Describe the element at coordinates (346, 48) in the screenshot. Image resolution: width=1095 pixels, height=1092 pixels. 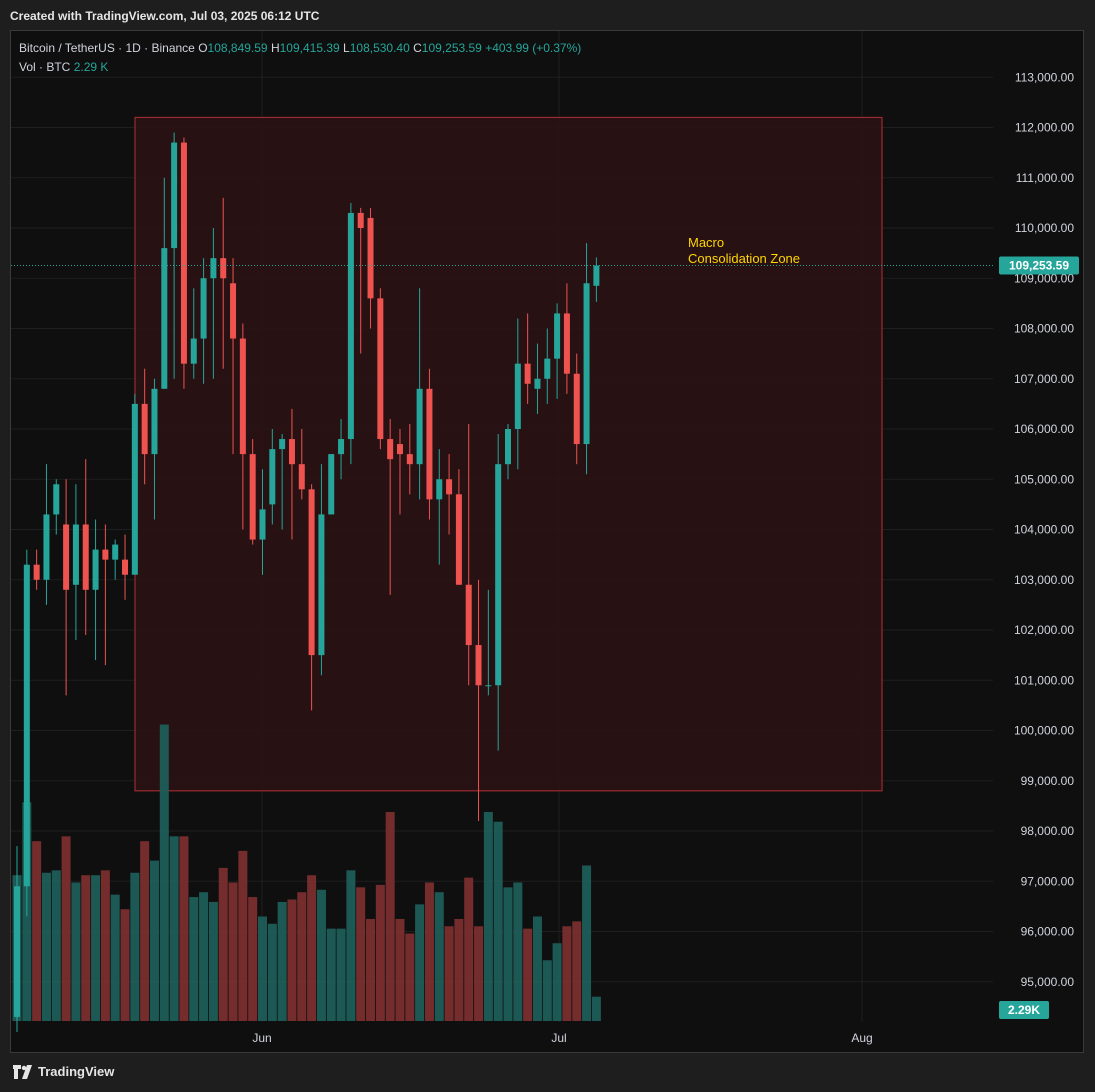
I see `low-label: L` at that location.